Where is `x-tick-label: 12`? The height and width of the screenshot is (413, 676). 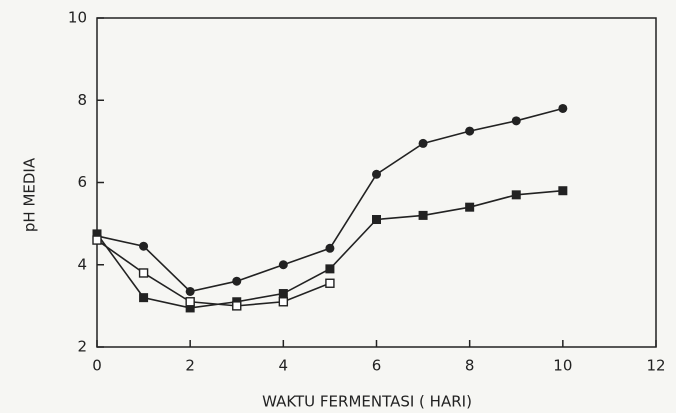
x-tick-label: 12 is located at coordinates (655, 366).